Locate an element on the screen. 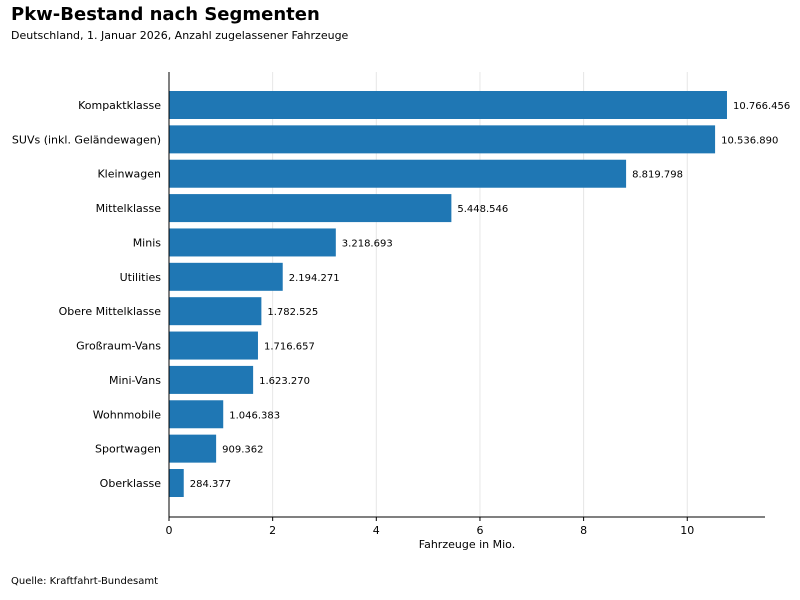 The width and height of the screenshot is (800, 600). x-tick-label: 8 is located at coordinates (583, 530).